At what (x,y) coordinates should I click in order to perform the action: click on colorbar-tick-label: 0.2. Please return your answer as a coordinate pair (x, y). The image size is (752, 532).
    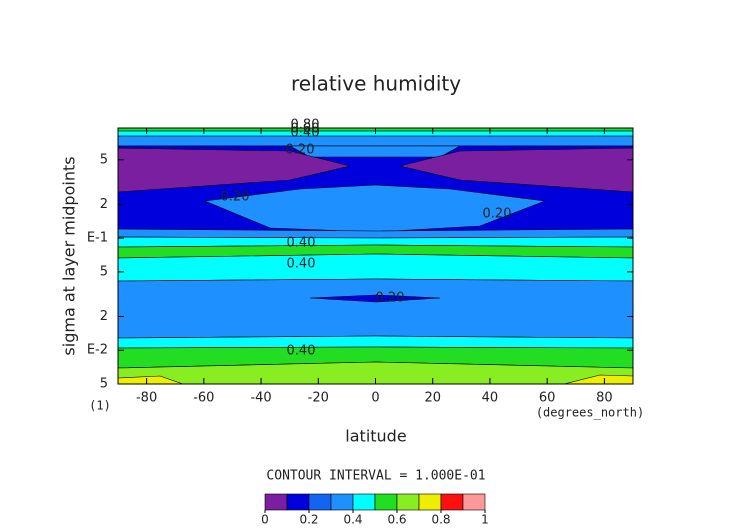
    Looking at the image, I should click on (308, 520).